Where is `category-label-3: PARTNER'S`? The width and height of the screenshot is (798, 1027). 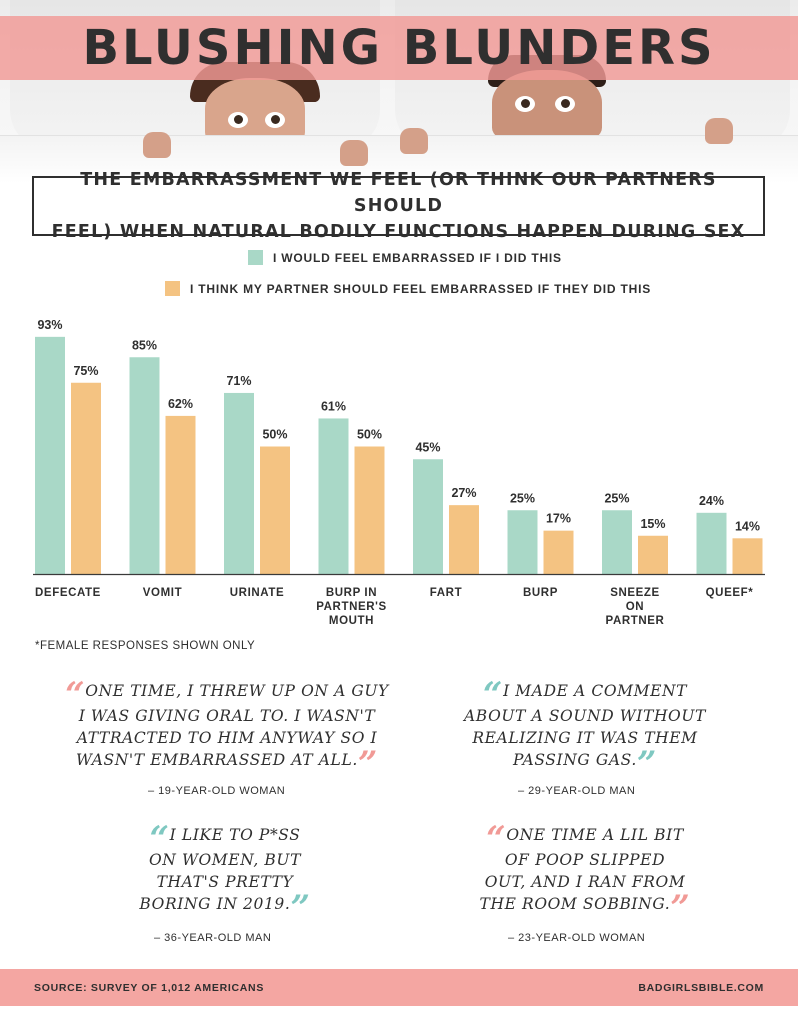
category-label-3: PARTNER'S is located at coordinates (351, 607).